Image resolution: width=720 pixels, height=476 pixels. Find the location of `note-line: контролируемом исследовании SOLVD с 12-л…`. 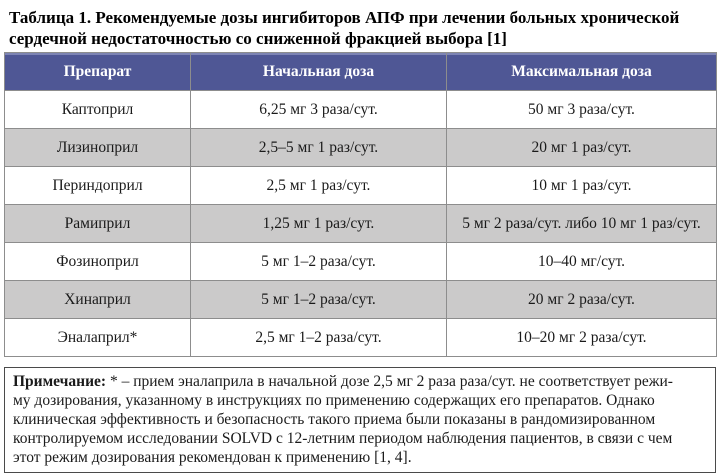

note-line: контролируемом исследовании SOLVD с 12-л… is located at coordinates (343, 438).